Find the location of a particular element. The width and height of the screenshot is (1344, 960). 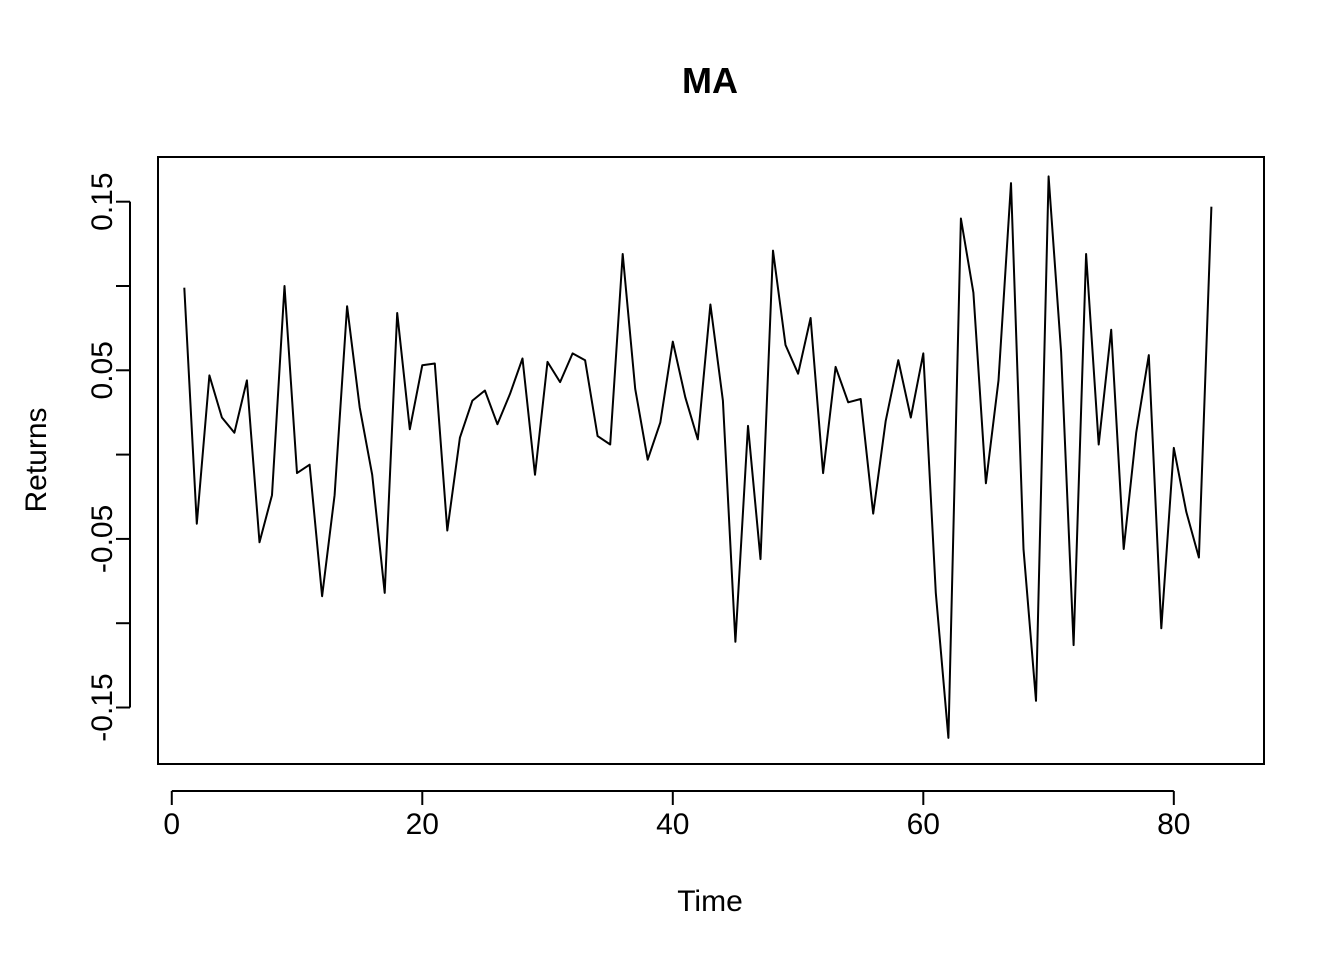

x-tick-label: 60 is located at coordinates (923, 824).